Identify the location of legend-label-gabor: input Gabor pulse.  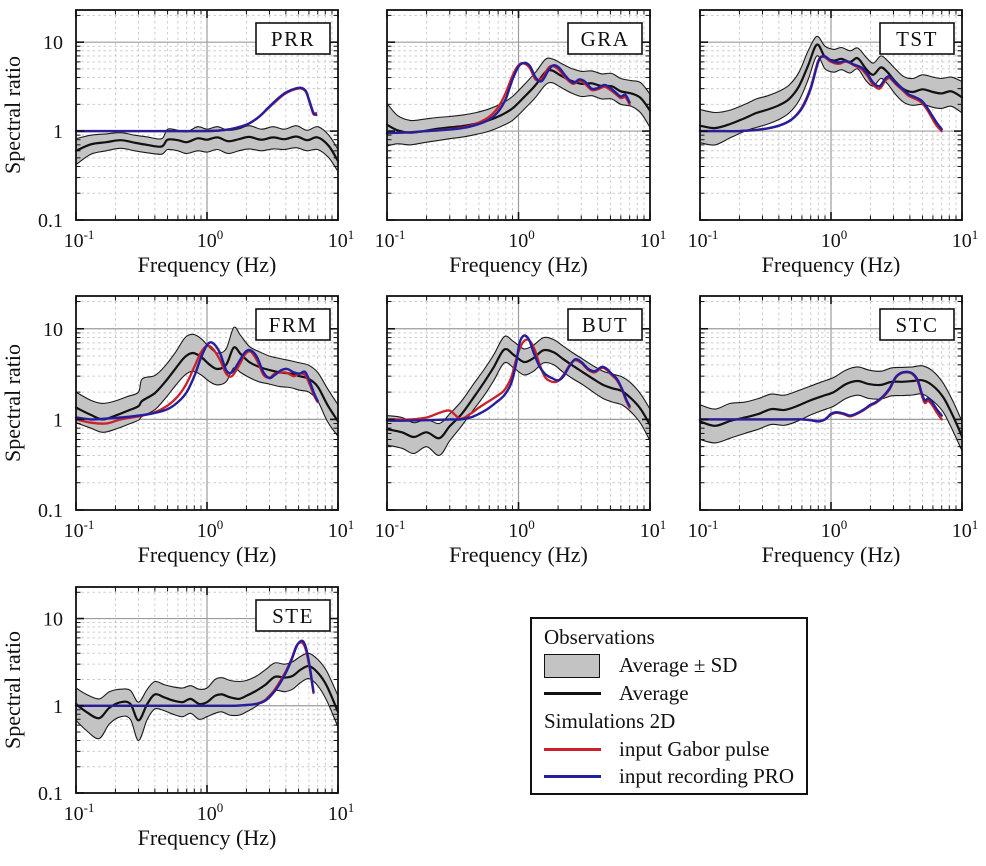
(694, 748).